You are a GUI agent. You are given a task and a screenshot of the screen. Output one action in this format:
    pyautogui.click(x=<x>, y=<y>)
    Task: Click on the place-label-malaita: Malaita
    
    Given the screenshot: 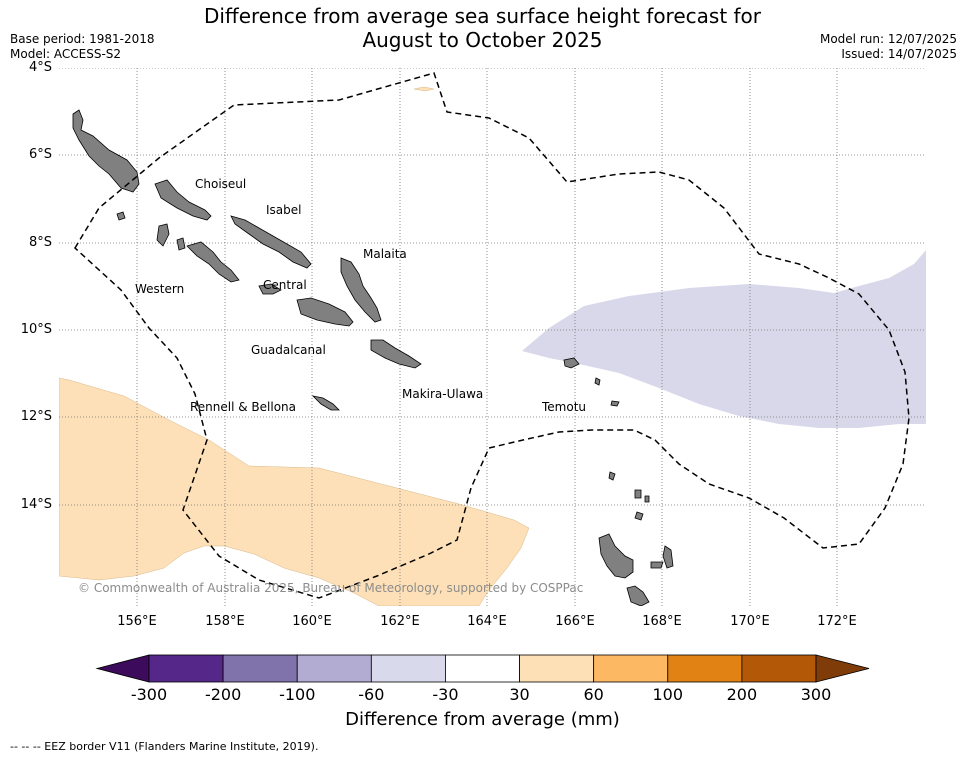 What is the action you would take?
    pyautogui.click(x=385, y=254)
    